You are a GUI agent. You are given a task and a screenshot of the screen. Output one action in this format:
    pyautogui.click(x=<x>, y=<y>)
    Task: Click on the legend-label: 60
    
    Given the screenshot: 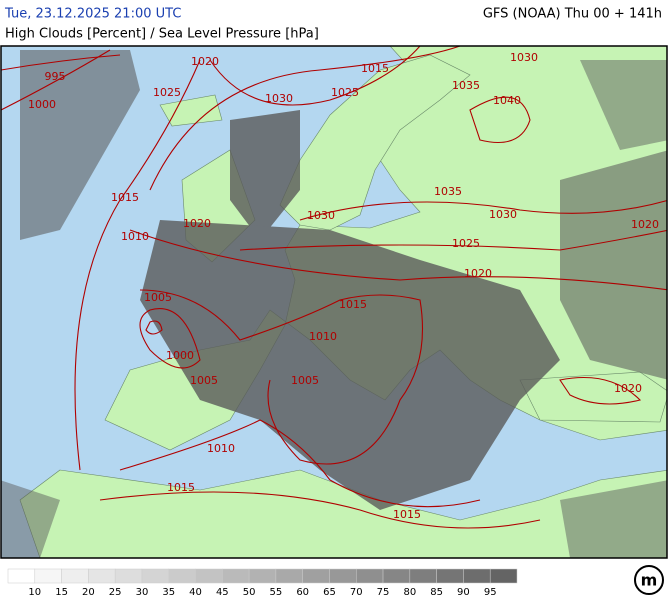 What is the action you would take?
    pyautogui.click(x=302, y=592)
    